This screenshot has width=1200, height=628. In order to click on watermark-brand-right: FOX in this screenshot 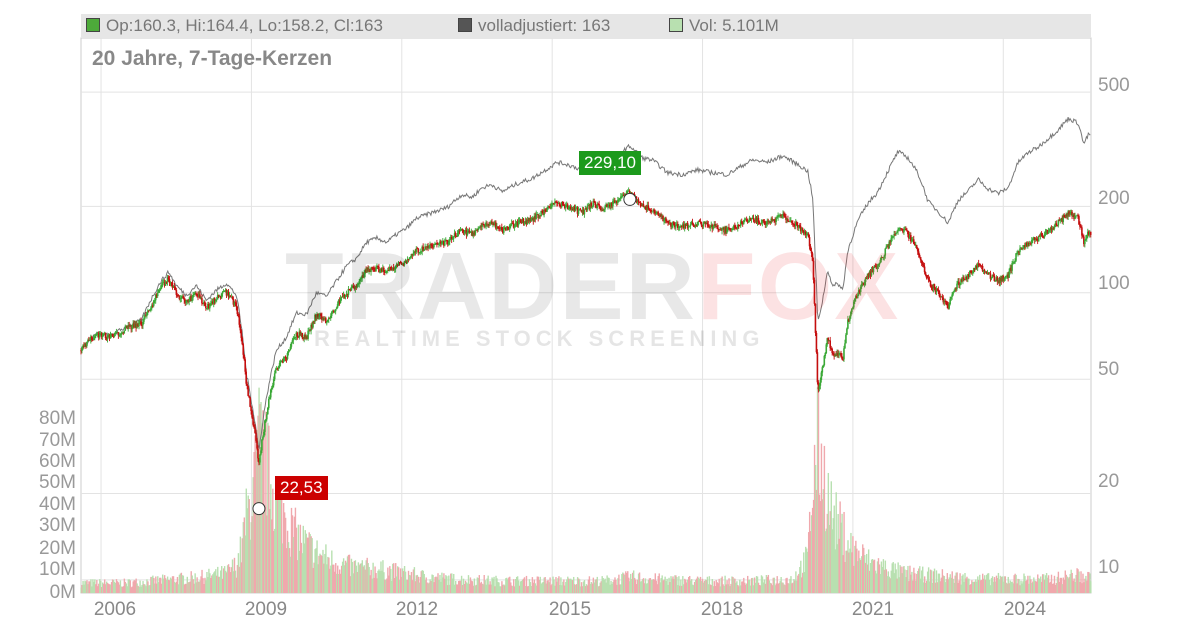, I will do `click(798, 286)`.